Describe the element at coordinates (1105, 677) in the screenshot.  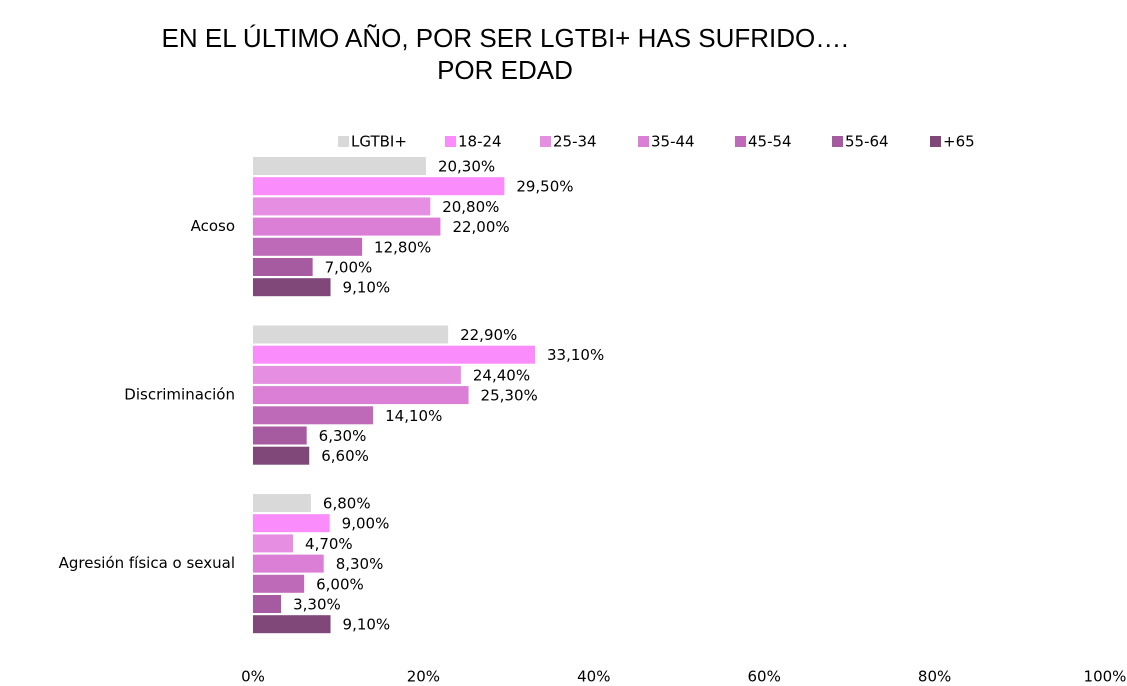
I see `x-tick-label: 100%` at that location.